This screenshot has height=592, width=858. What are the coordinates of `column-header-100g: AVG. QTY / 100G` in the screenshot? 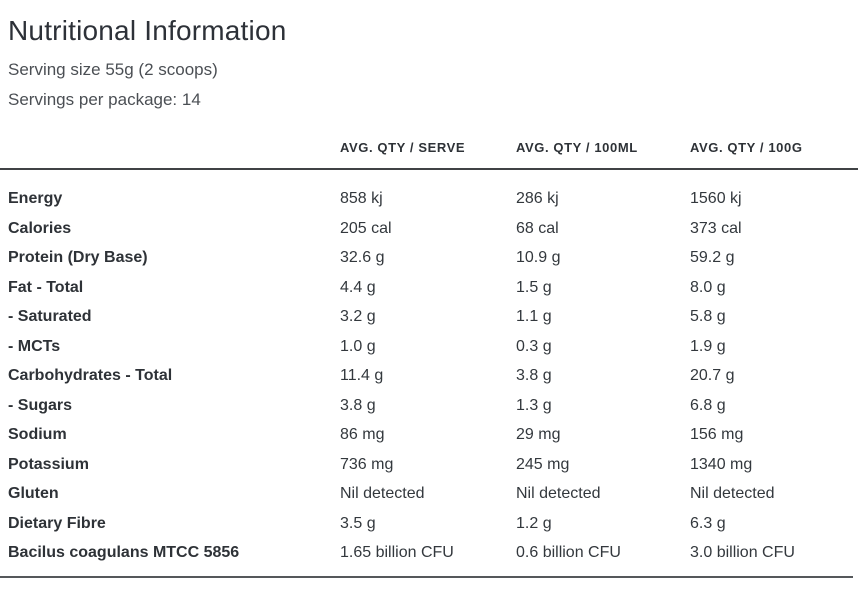 It's located at (746, 147).